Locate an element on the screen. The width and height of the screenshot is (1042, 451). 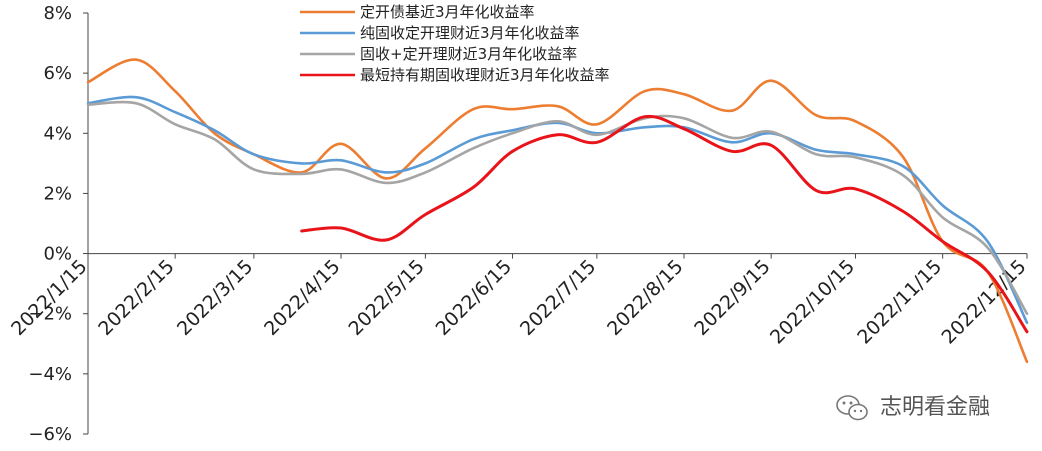
y-tick-label: 4% is located at coordinates (57, 133).